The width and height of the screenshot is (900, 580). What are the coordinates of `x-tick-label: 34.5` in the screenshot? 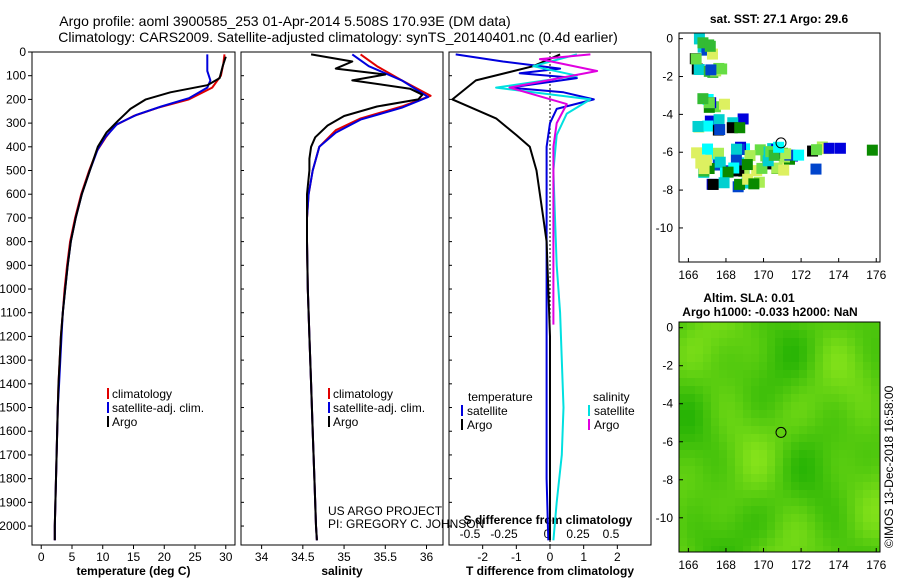 It's located at (303, 557).